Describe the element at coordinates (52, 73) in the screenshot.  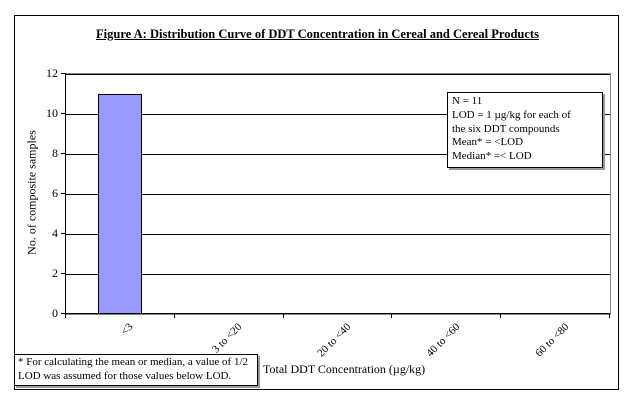
I see `y-tick-label: 12` at that location.